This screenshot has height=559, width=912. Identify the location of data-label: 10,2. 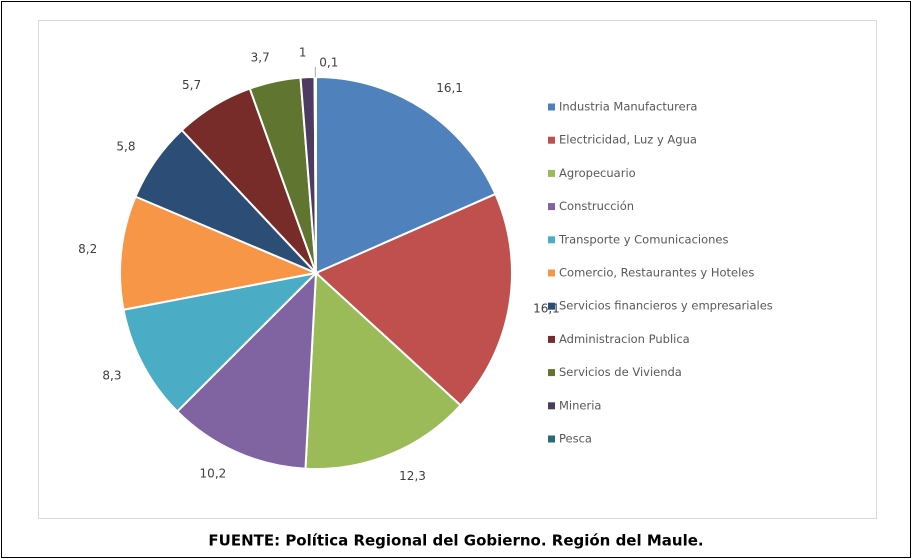
(213, 473).